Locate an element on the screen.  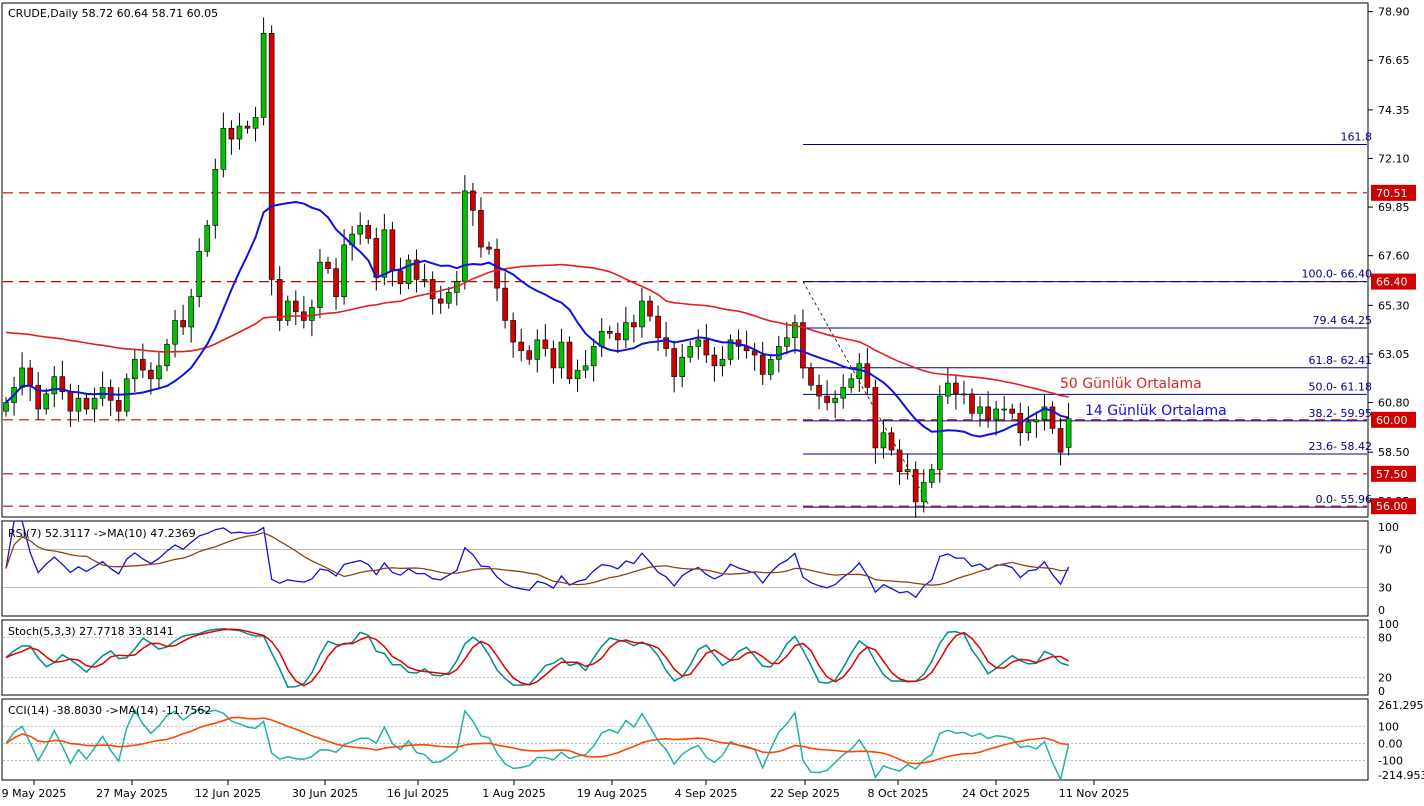
x-axis-label: 4 Sep 2025 is located at coordinates (706, 793).